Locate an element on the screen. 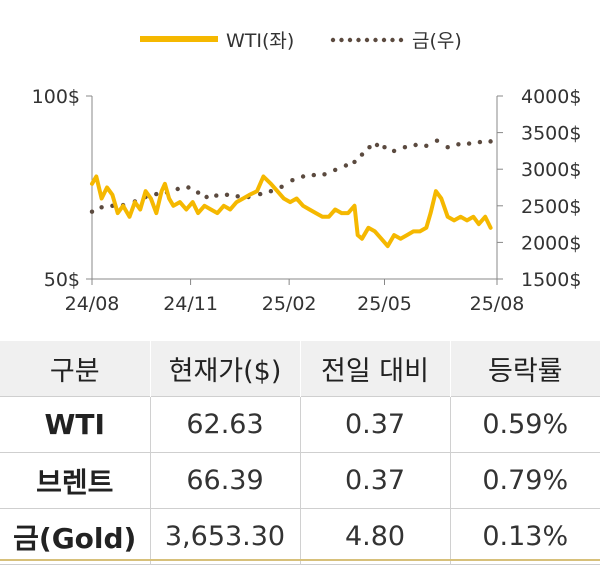  legend-gold-swatch is located at coordinates (367, 40).